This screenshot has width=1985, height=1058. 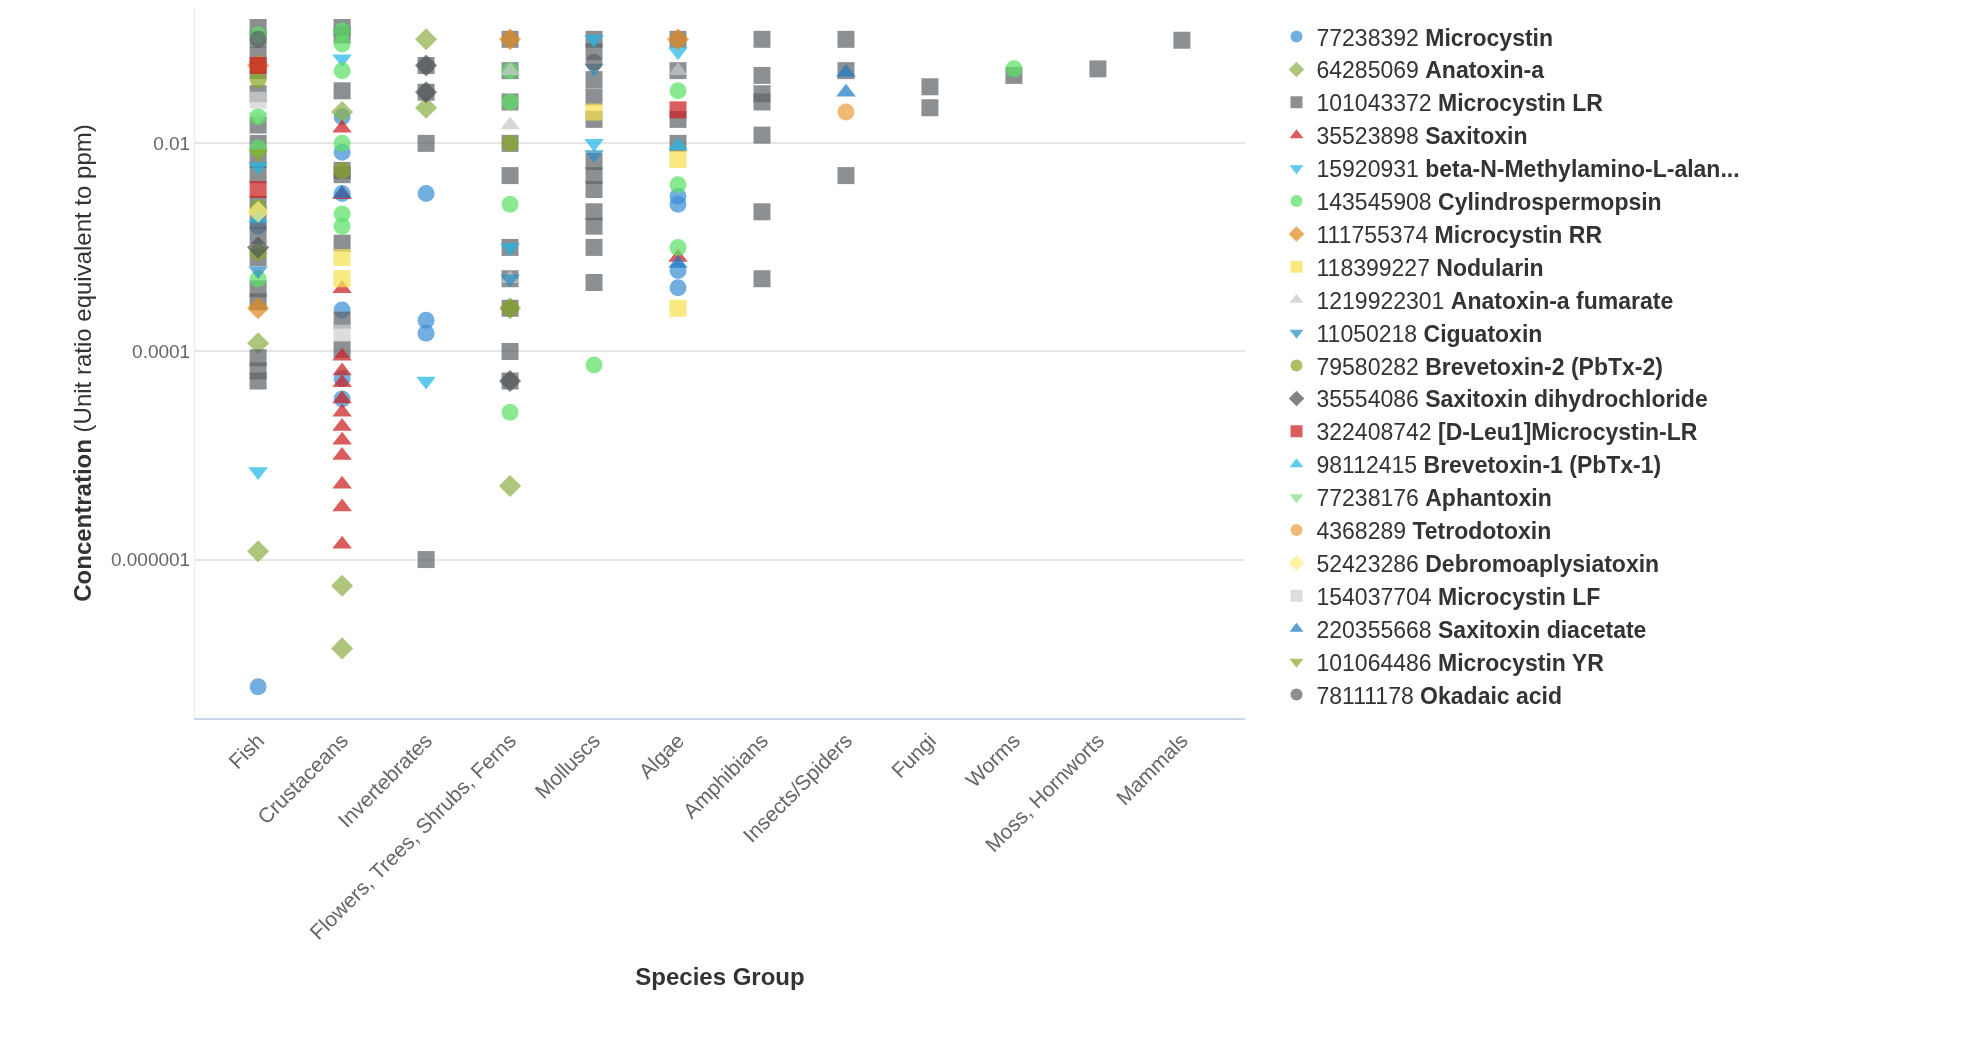 What do you see at coordinates (1460, 662) in the screenshot?
I see `legend-label: 101064486 Microcystin YR` at bounding box center [1460, 662].